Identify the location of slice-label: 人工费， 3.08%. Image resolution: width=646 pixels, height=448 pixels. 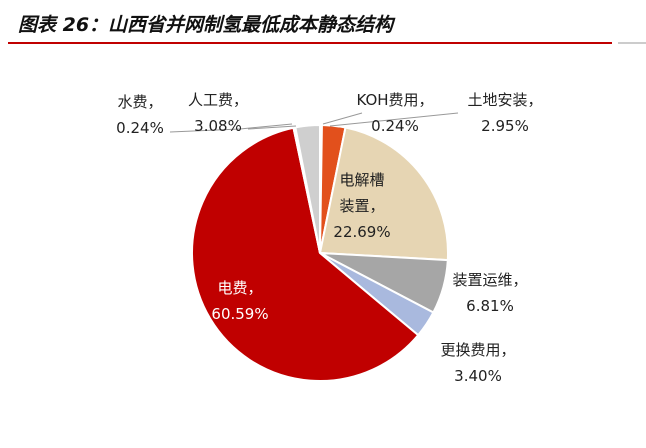
(218, 113).